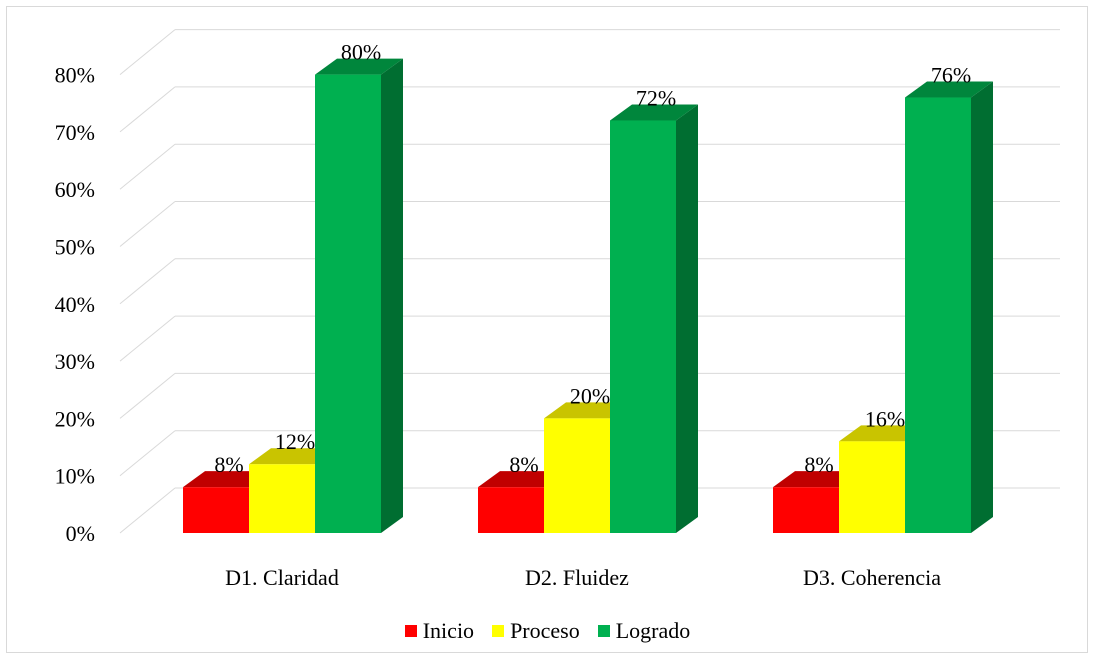  Describe the element at coordinates (75, 247) in the screenshot. I see `y-tick-label: 50%` at that location.